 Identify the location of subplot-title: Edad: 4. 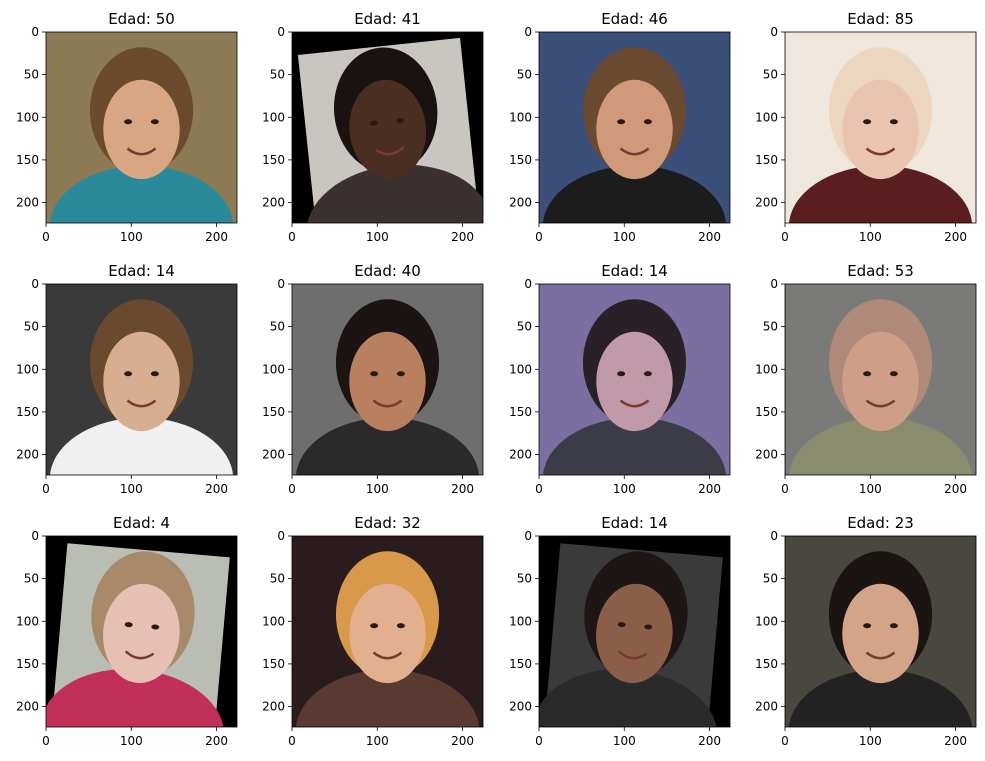
(141, 523).